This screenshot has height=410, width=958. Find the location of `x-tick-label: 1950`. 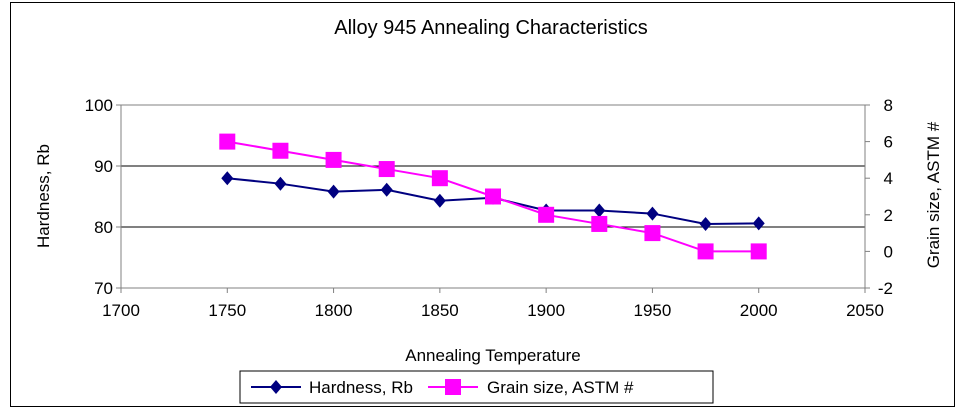

x-tick-label: 1950 is located at coordinates (653, 310).